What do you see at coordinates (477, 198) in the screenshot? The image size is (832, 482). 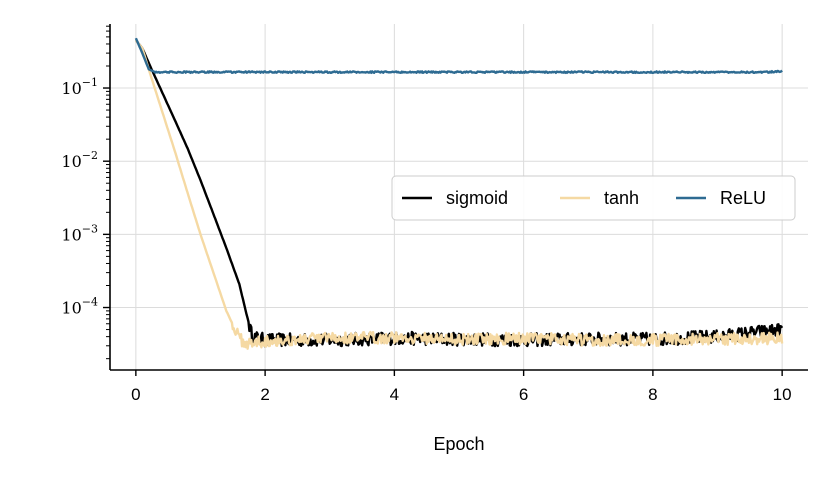 I see `legend-label-sigmoid: sigmoid` at bounding box center [477, 198].